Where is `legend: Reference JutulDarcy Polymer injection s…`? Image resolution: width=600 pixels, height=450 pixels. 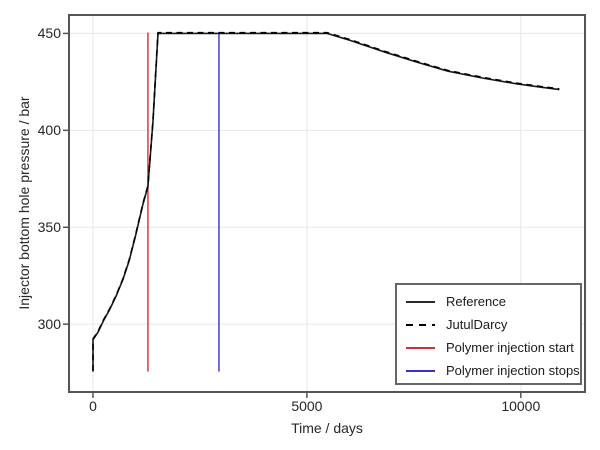 legend: Reference JutulDarcy Polymer injection s… is located at coordinates (488, 334).